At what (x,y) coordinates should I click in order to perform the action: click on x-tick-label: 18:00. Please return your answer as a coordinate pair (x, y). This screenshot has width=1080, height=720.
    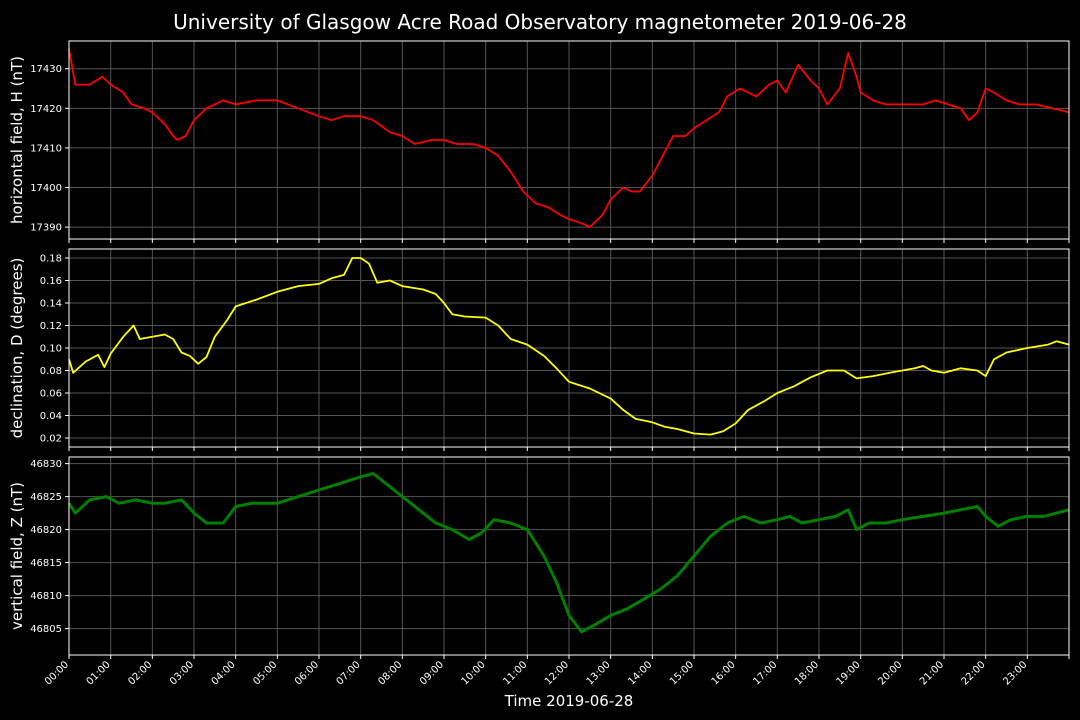
    Looking at the image, I should click on (807, 673).